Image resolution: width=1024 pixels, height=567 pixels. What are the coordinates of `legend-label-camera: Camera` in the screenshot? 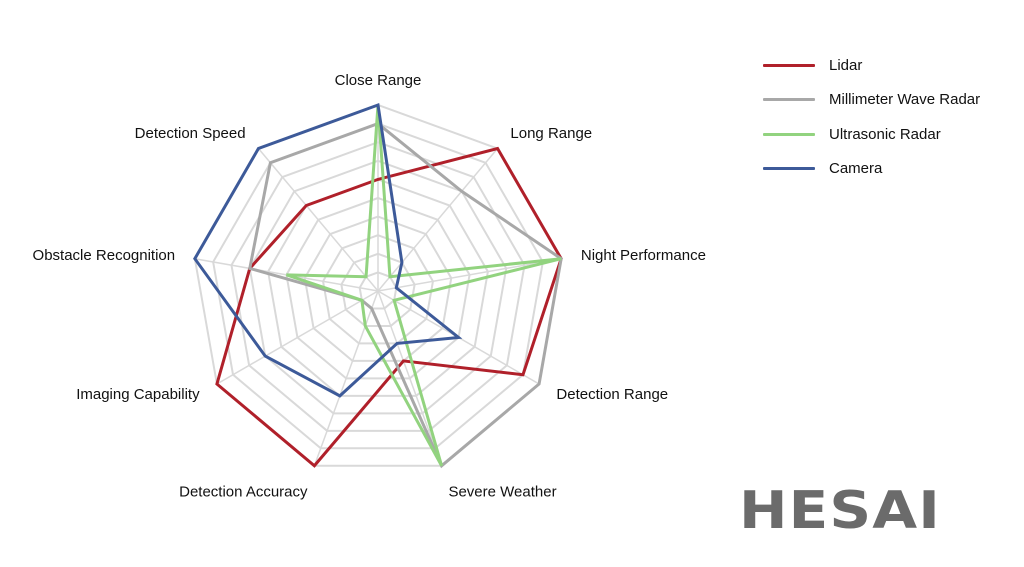 It's located at (856, 169).